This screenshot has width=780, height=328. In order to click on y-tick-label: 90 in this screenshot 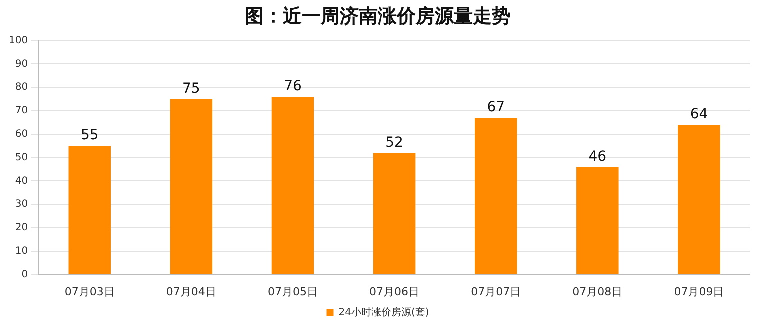, I will do `click(21, 64)`.